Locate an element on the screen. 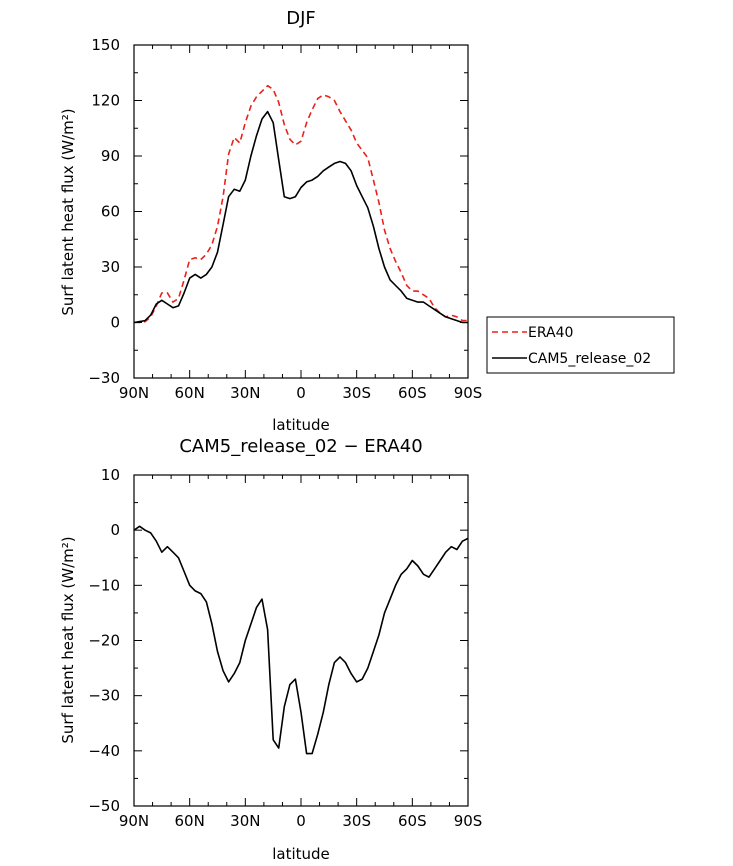 This screenshot has height=866, width=733. bottom-panel-series-layer is located at coordinates (301, 640).